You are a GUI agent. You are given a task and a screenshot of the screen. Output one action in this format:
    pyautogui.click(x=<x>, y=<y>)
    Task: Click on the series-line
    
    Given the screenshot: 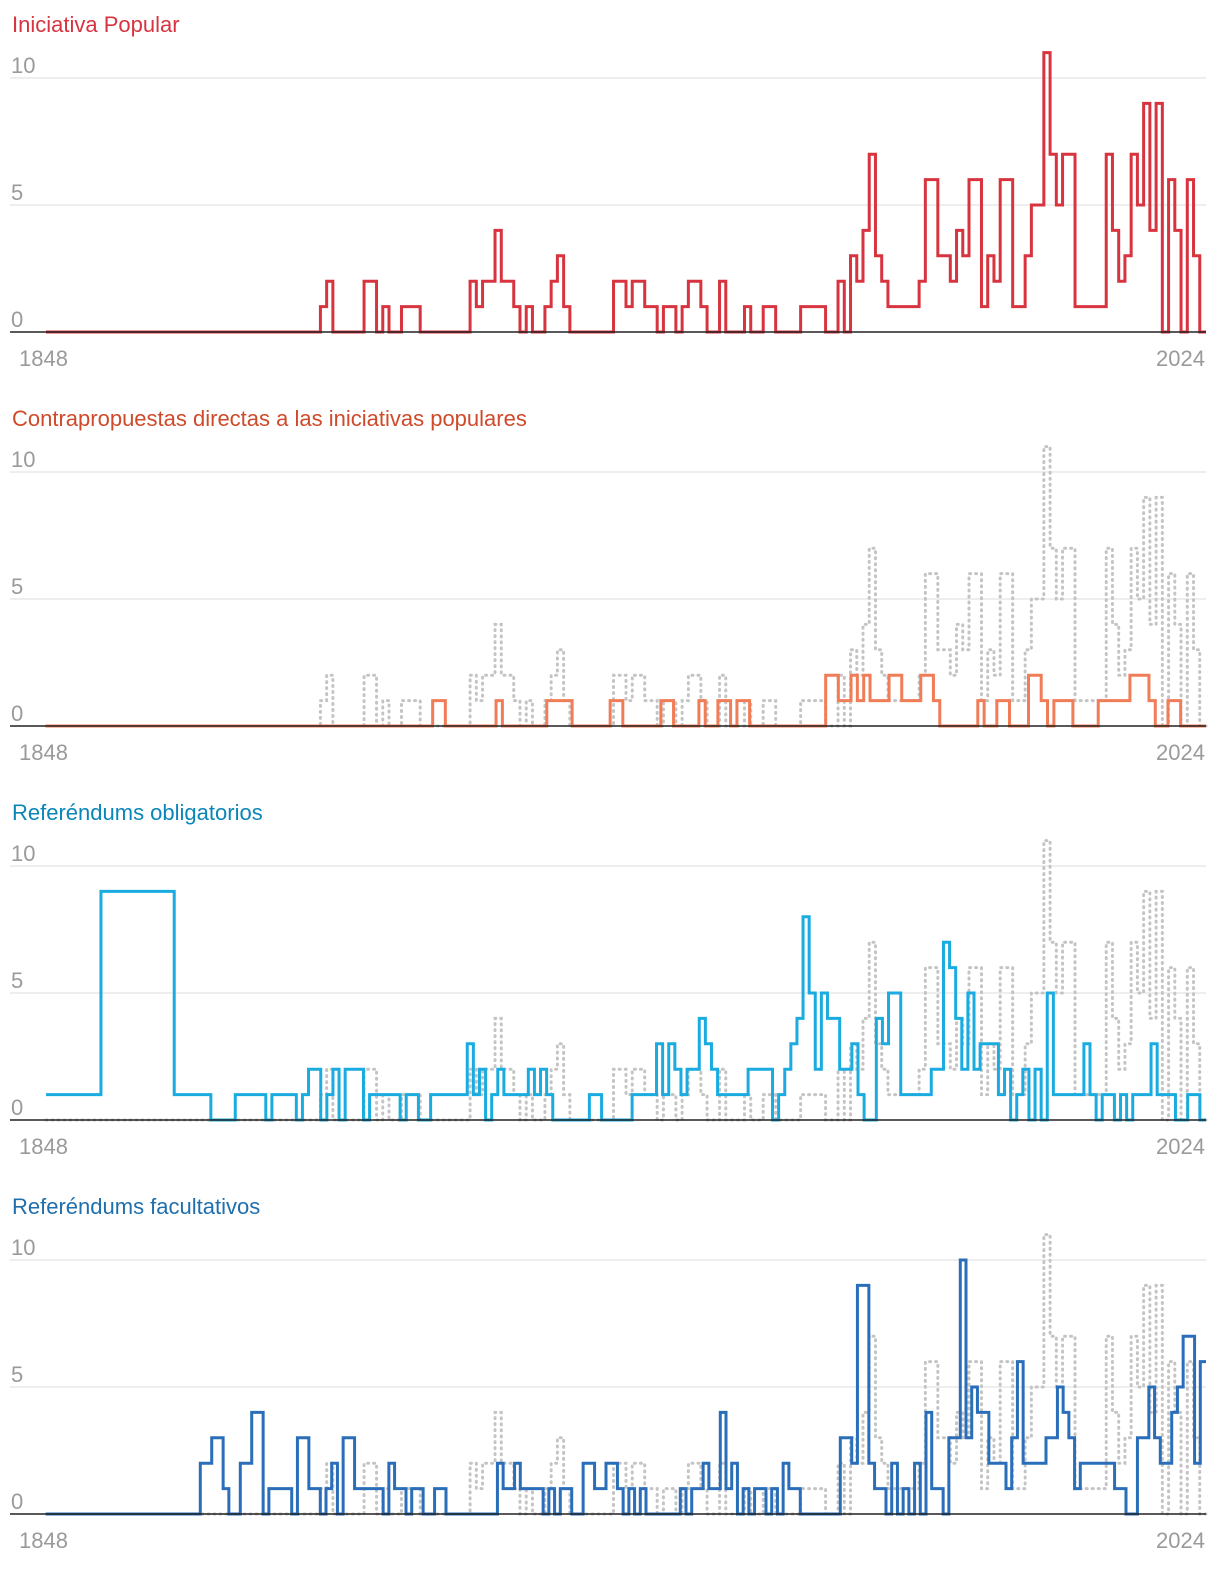 What is the action you would take?
    pyautogui.click(x=626, y=1005)
    